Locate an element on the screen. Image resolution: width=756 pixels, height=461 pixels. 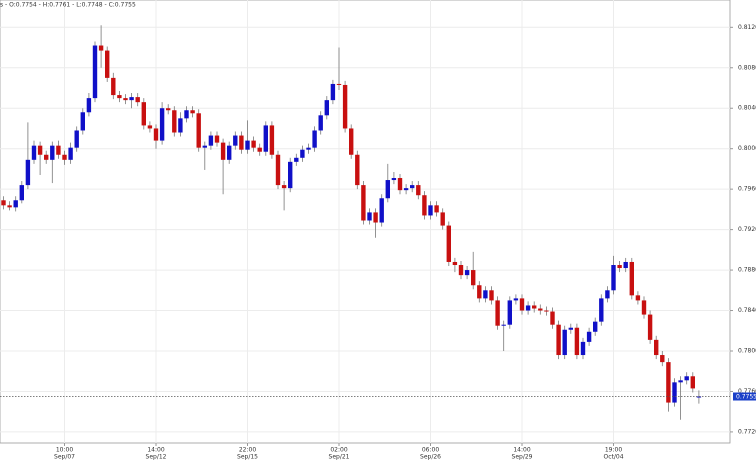
last-price-label: 0.7755 is located at coordinates (746, 396).